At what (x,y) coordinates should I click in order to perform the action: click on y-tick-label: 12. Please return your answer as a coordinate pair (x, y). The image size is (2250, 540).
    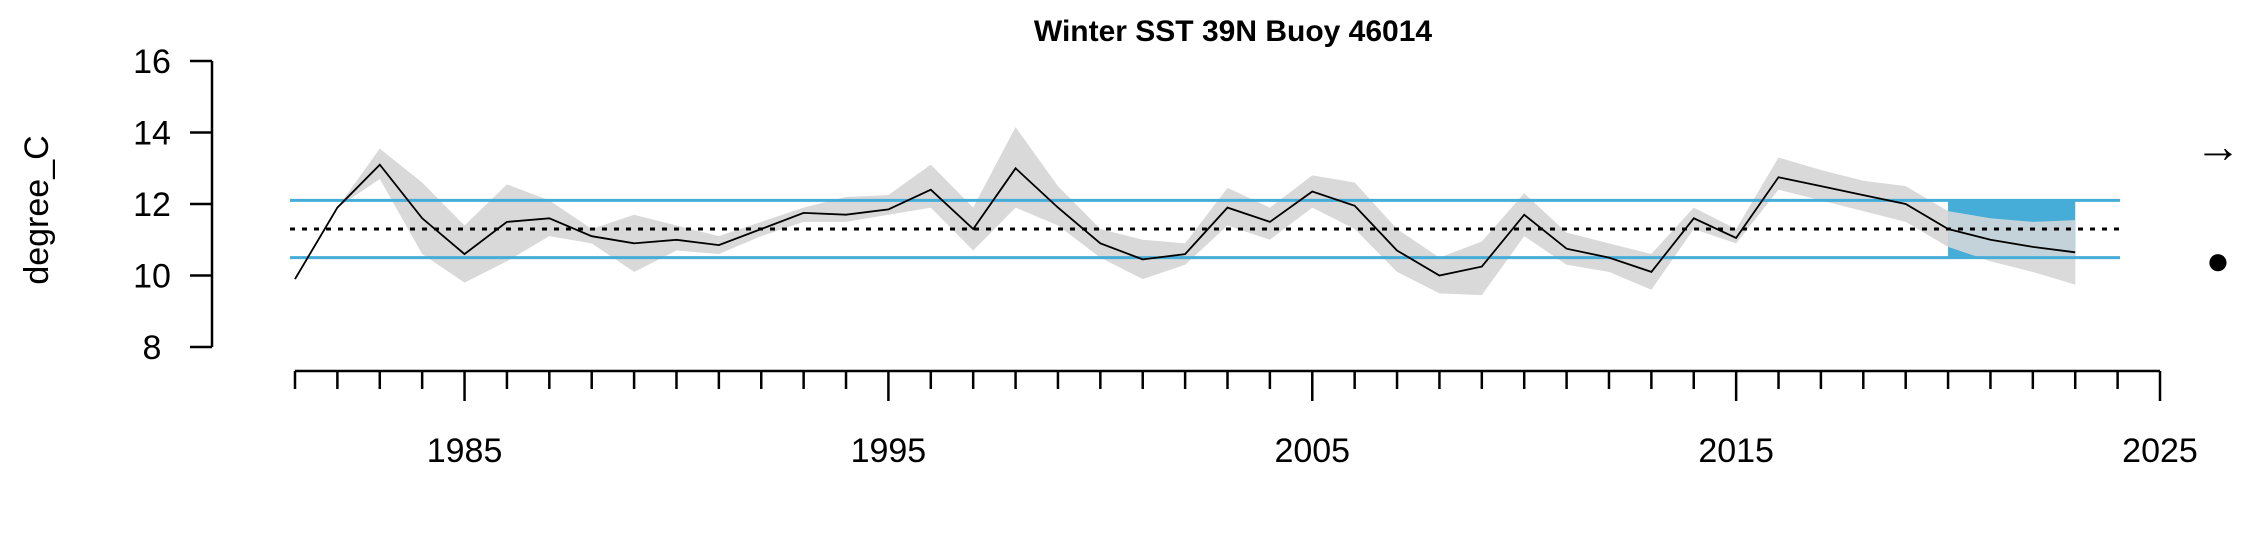
    Looking at the image, I should click on (152, 205).